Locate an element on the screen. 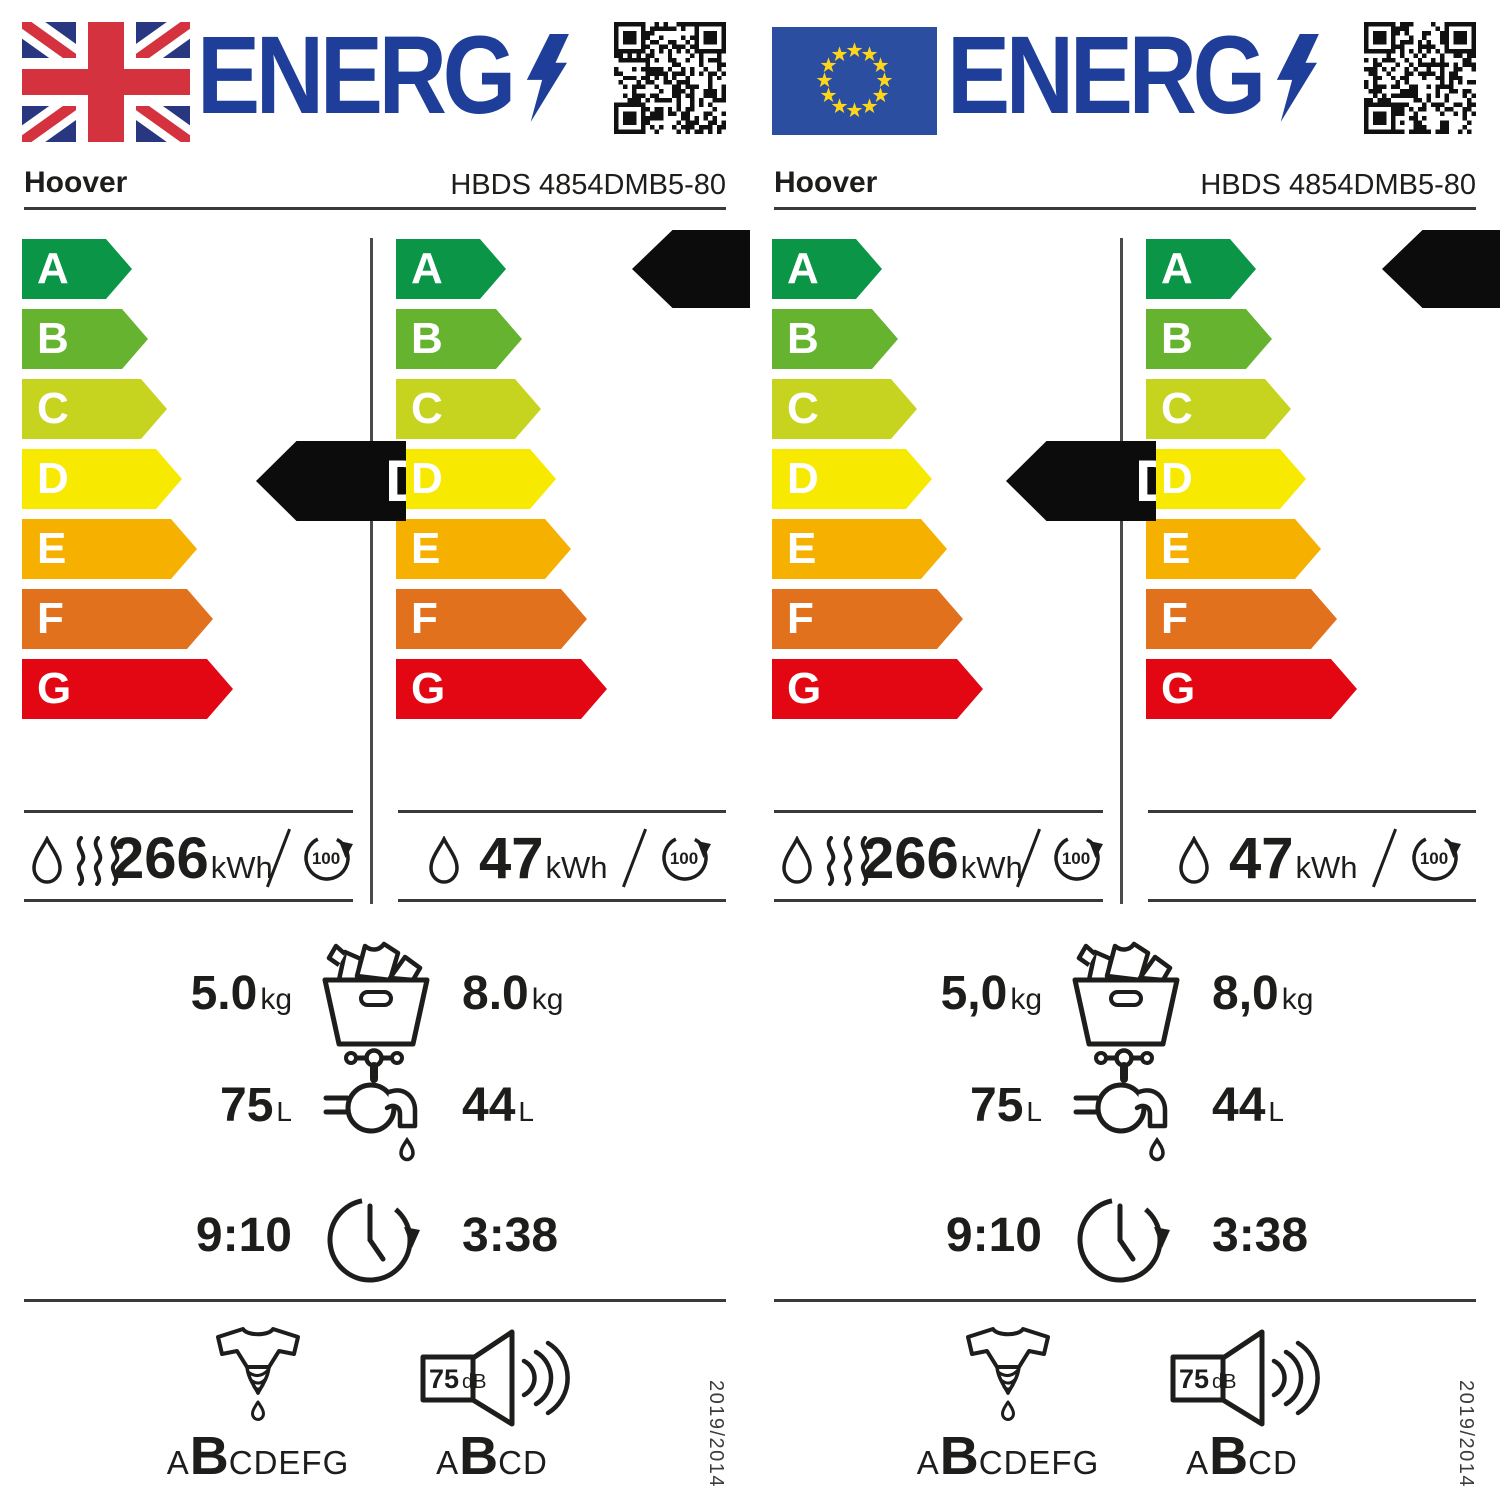 This screenshot has height=1500, width=1500. noise-class-pre: A is located at coordinates (1198, 1462).